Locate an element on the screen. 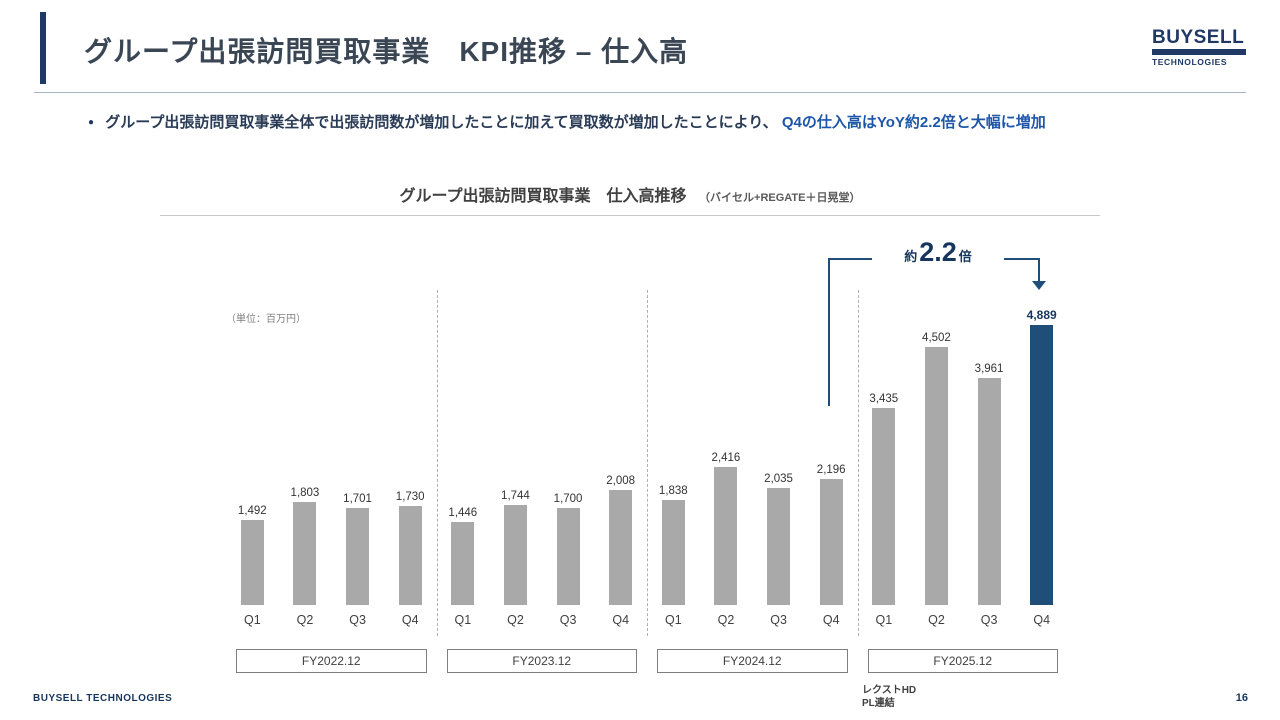 The width and height of the screenshot is (1280, 720). bar-value-label: 1,744 is located at coordinates (515, 496).